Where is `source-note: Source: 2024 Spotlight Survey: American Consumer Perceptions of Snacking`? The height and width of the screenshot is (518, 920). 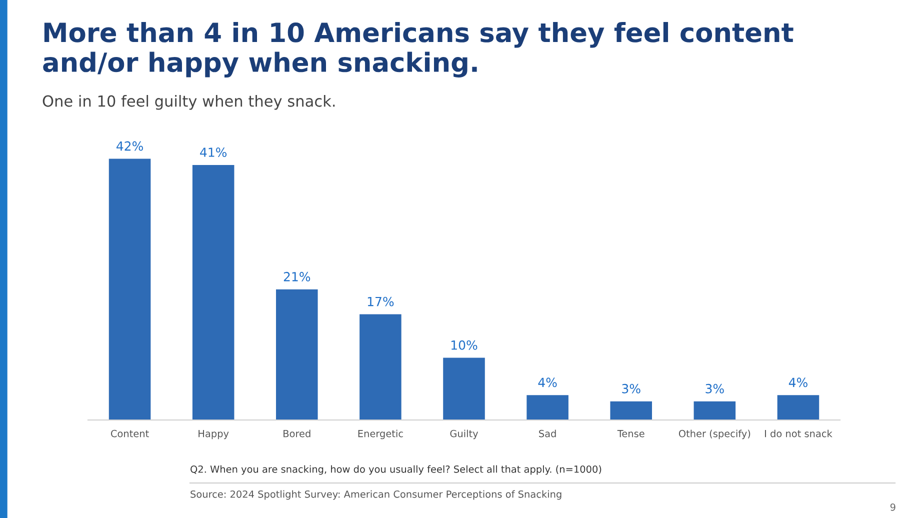 source-note: Source: 2024 Spotlight Survey: American Consumer Perceptions of Snacking is located at coordinates (376, 495).